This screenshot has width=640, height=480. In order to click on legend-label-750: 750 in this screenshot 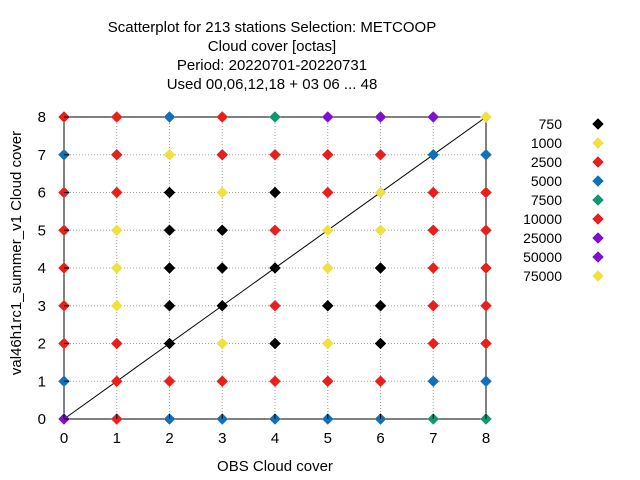, I will do `click(551, 124)`.